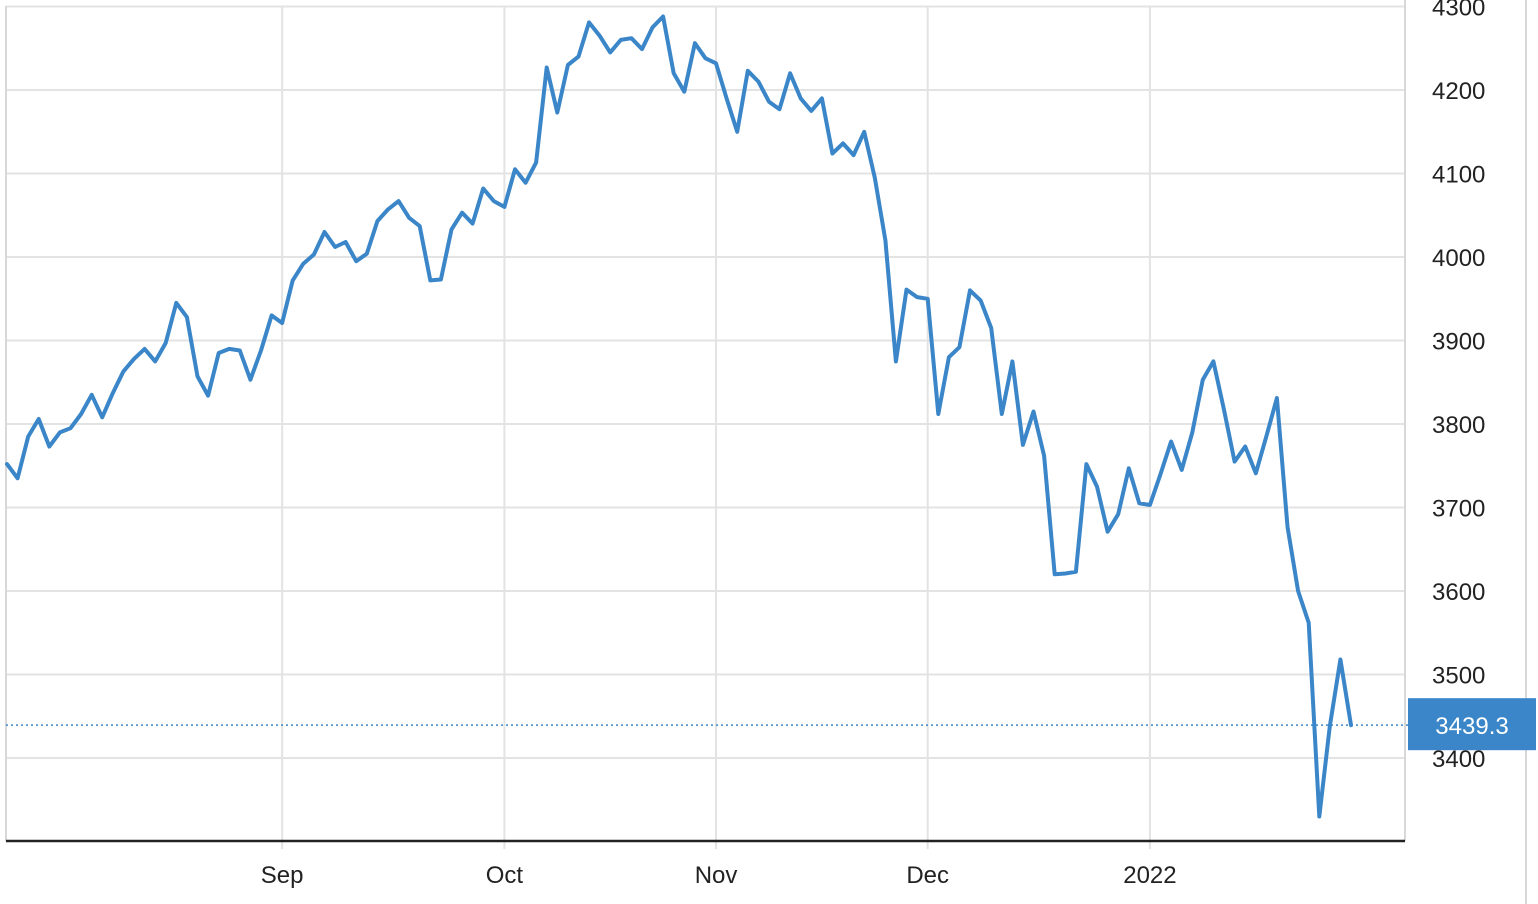 The image size is (1538, 904). What do you see at coordinates (1458, 258) in the screenshot?
I see `y-tick-label: 4000` at bounding box center [1458, 258].